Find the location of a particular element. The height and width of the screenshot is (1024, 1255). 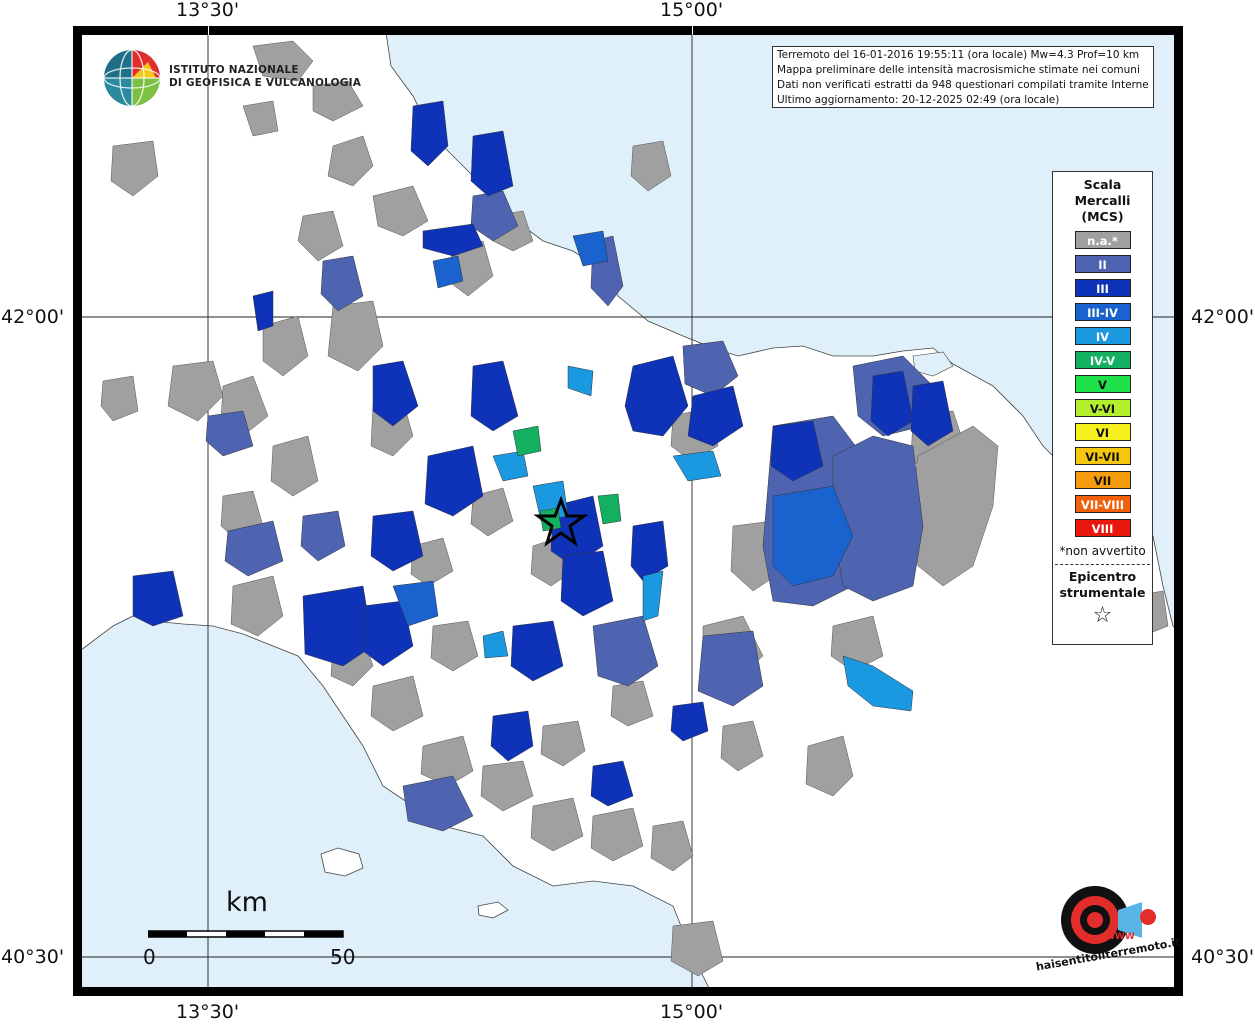

legend-epicenter-label: Epicentro strumentale is located at coordinates (1102, 584).